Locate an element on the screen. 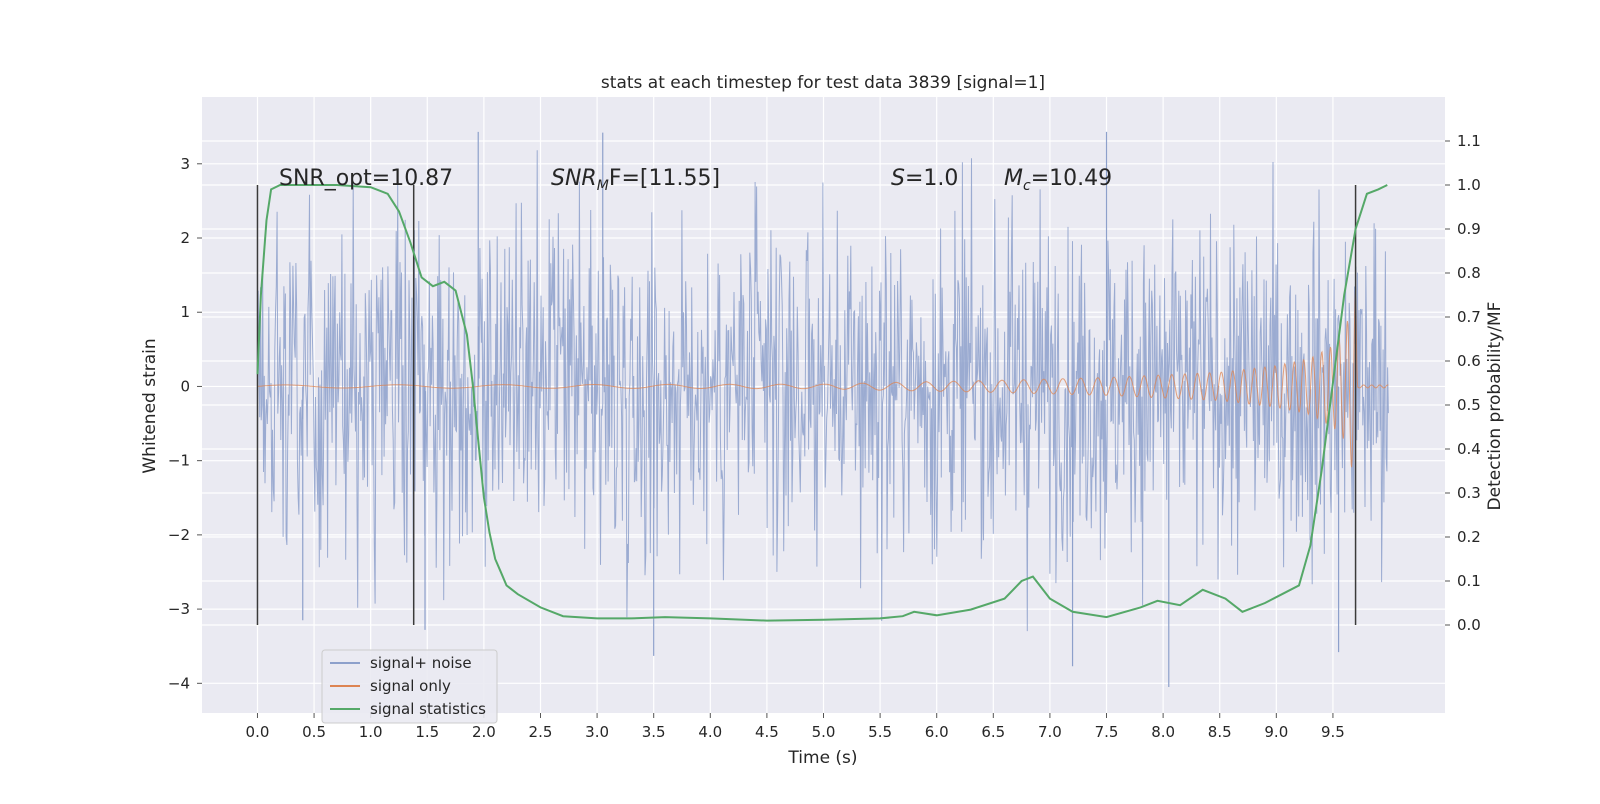 Image resolution: width=1600 pixels, height=804 pixels. y-tick-label: 1 is located at coordinates (185, 312).